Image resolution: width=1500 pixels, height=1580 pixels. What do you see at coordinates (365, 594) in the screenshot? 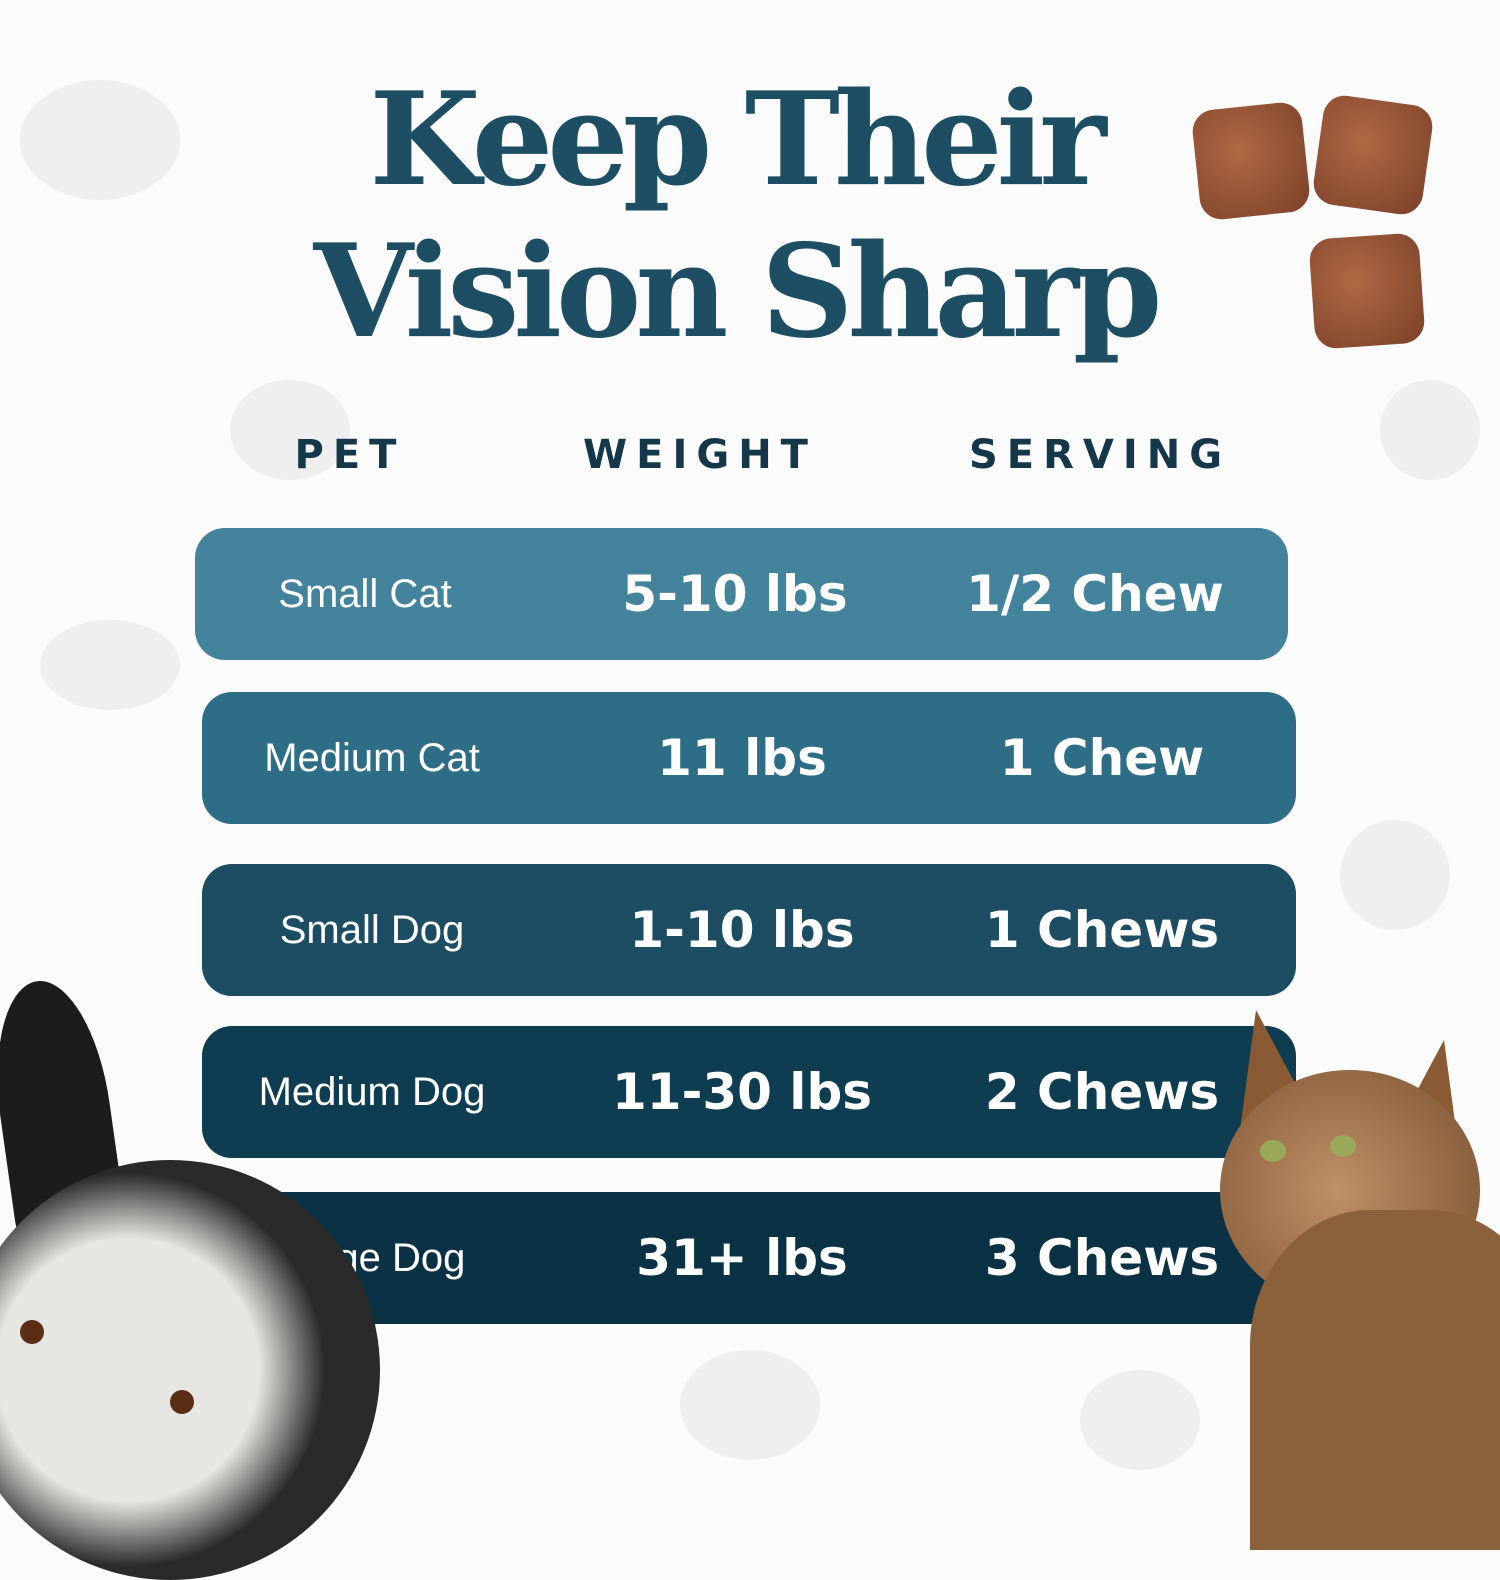
I see `pet-cell: Small Cat` at bounding box center [365, 594].